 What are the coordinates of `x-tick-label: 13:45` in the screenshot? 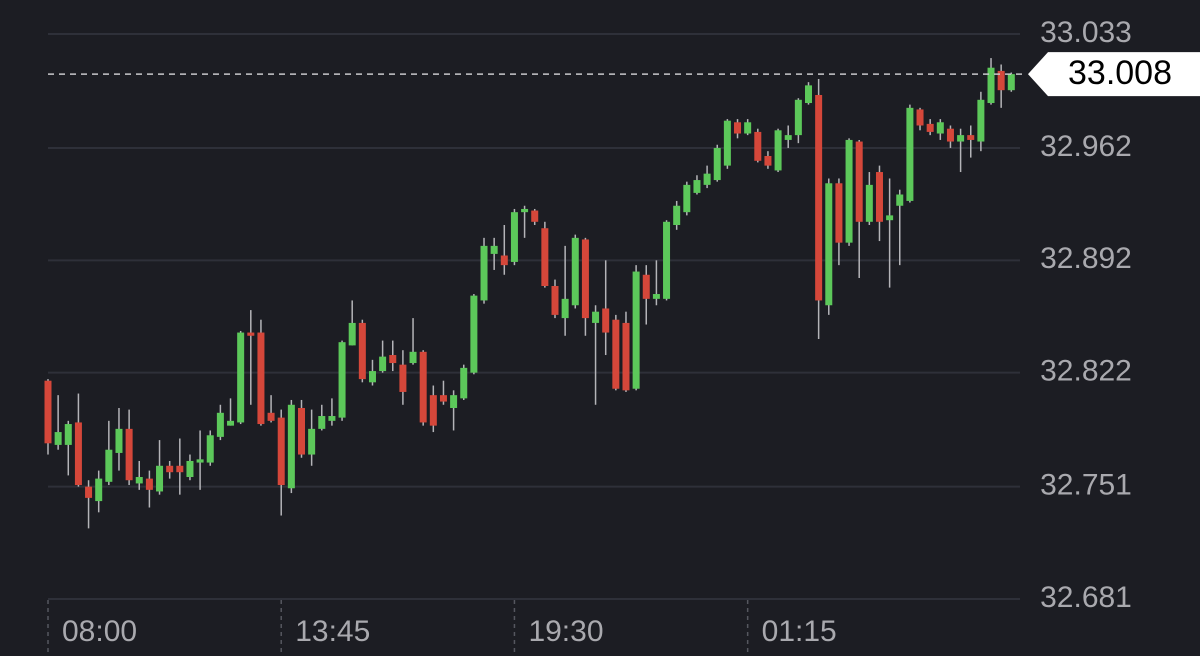 It's located at (332, 631).